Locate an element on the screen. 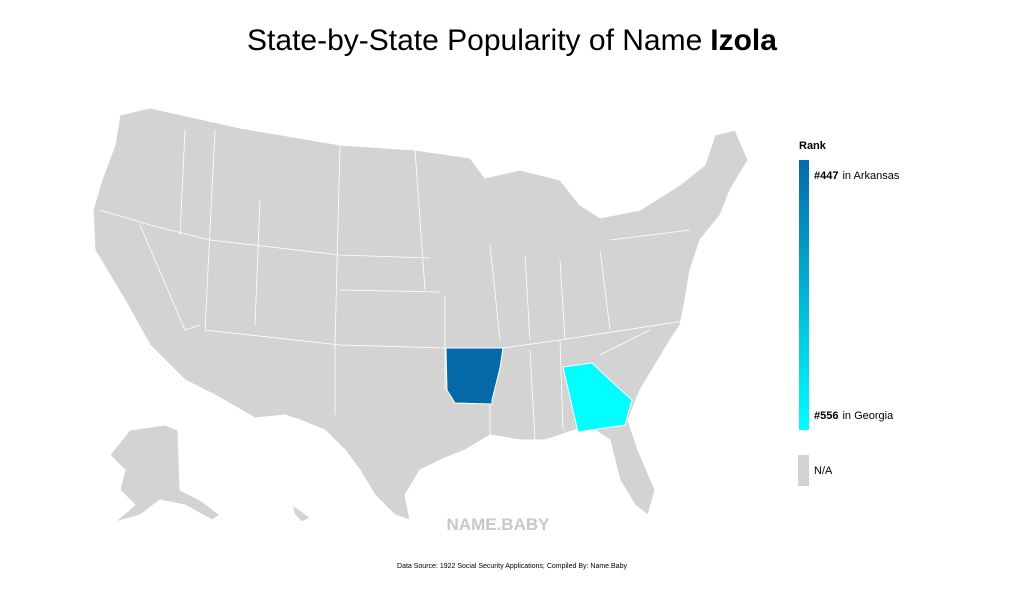 The width and height of the screenshot is (1024, 600). title-name: Izola is located at coordinates (743, 40).